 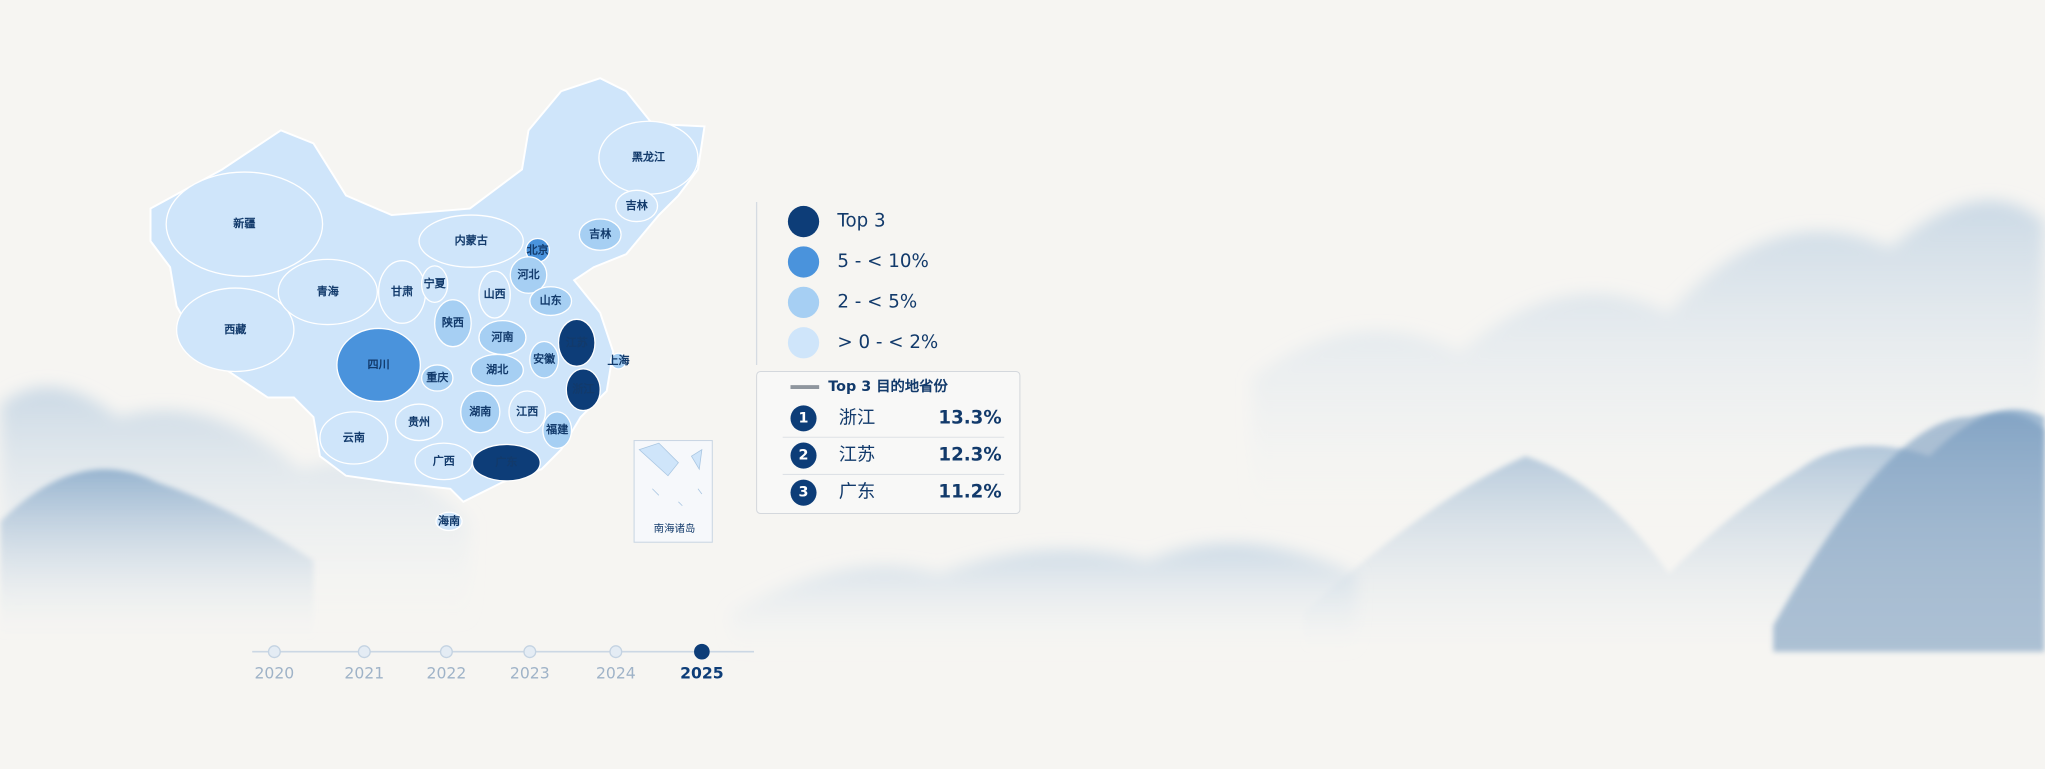 What do you see at coordinates (447, 672) in the screenshot?
I see `timeline-year: 2022` at bounding box center [447, 672].